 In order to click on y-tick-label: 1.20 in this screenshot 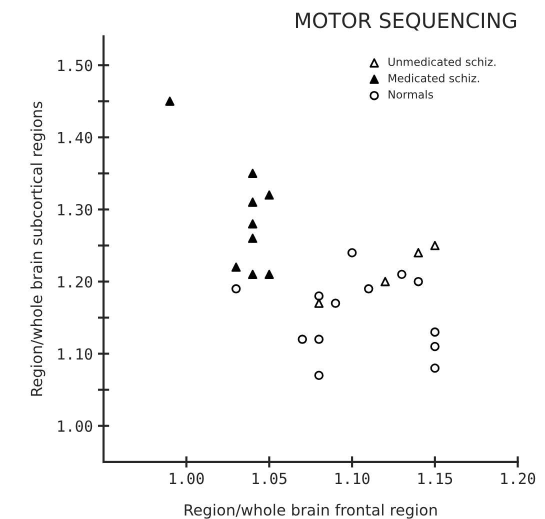, I will do `click(75, 282)`.